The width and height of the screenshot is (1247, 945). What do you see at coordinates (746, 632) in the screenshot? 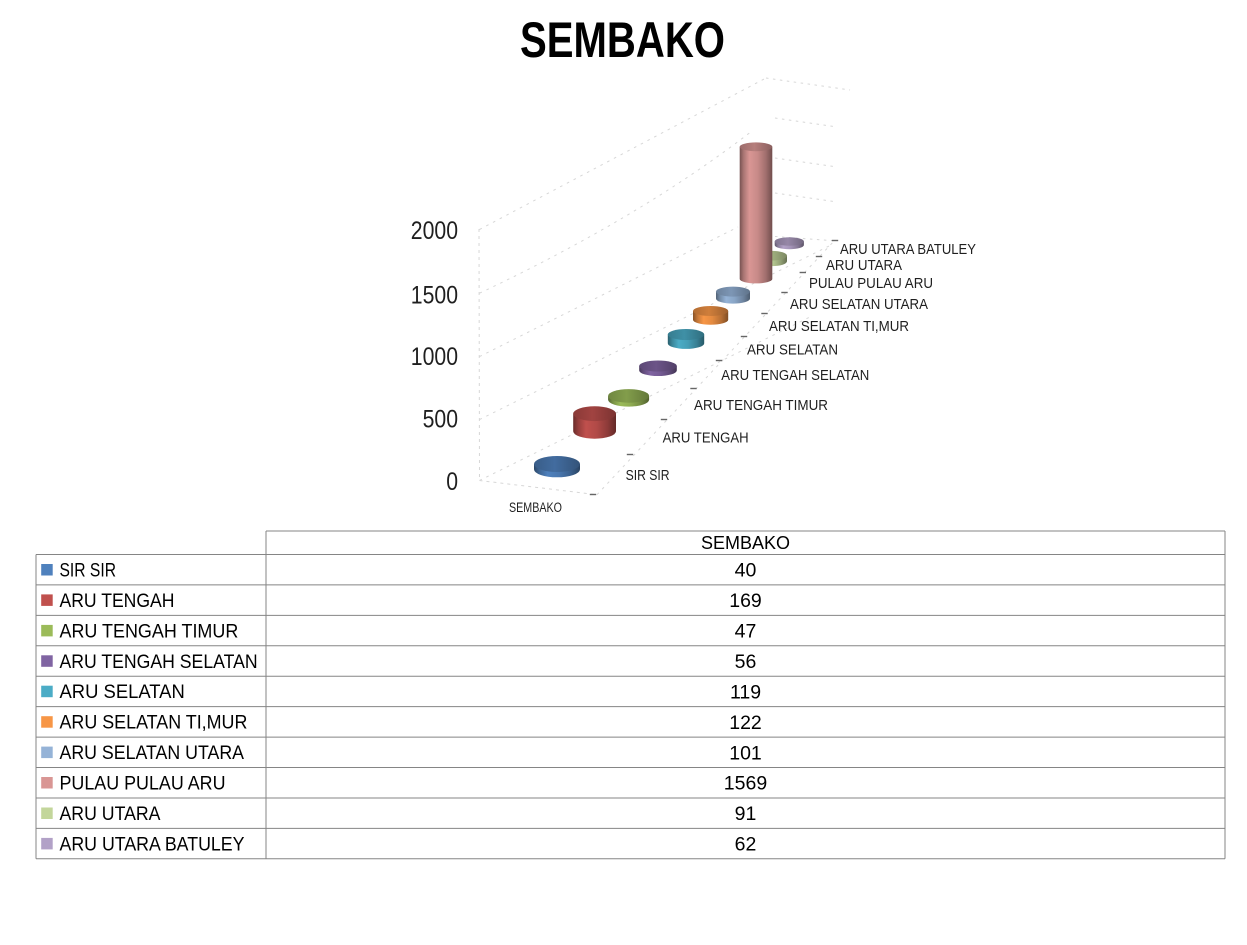
I see `svg-text: 47` at bounding box center [746, 632].